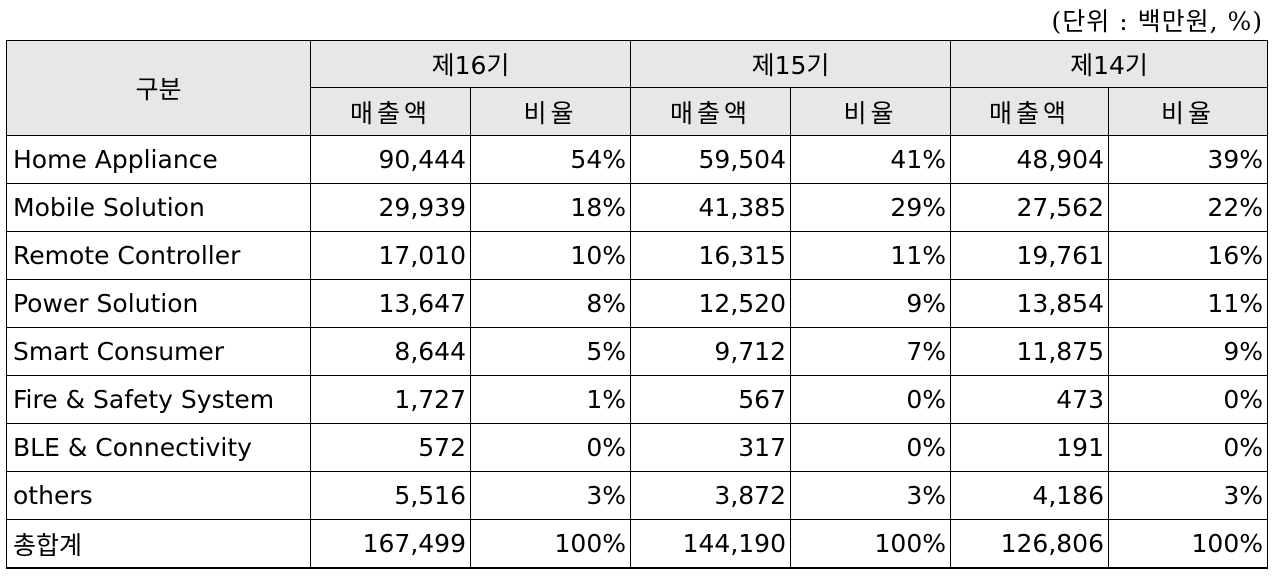  What do you see at coordinates (158, 544) in the screenshot?
I see `row-label: 총합계` at bounding box center [158, 544].